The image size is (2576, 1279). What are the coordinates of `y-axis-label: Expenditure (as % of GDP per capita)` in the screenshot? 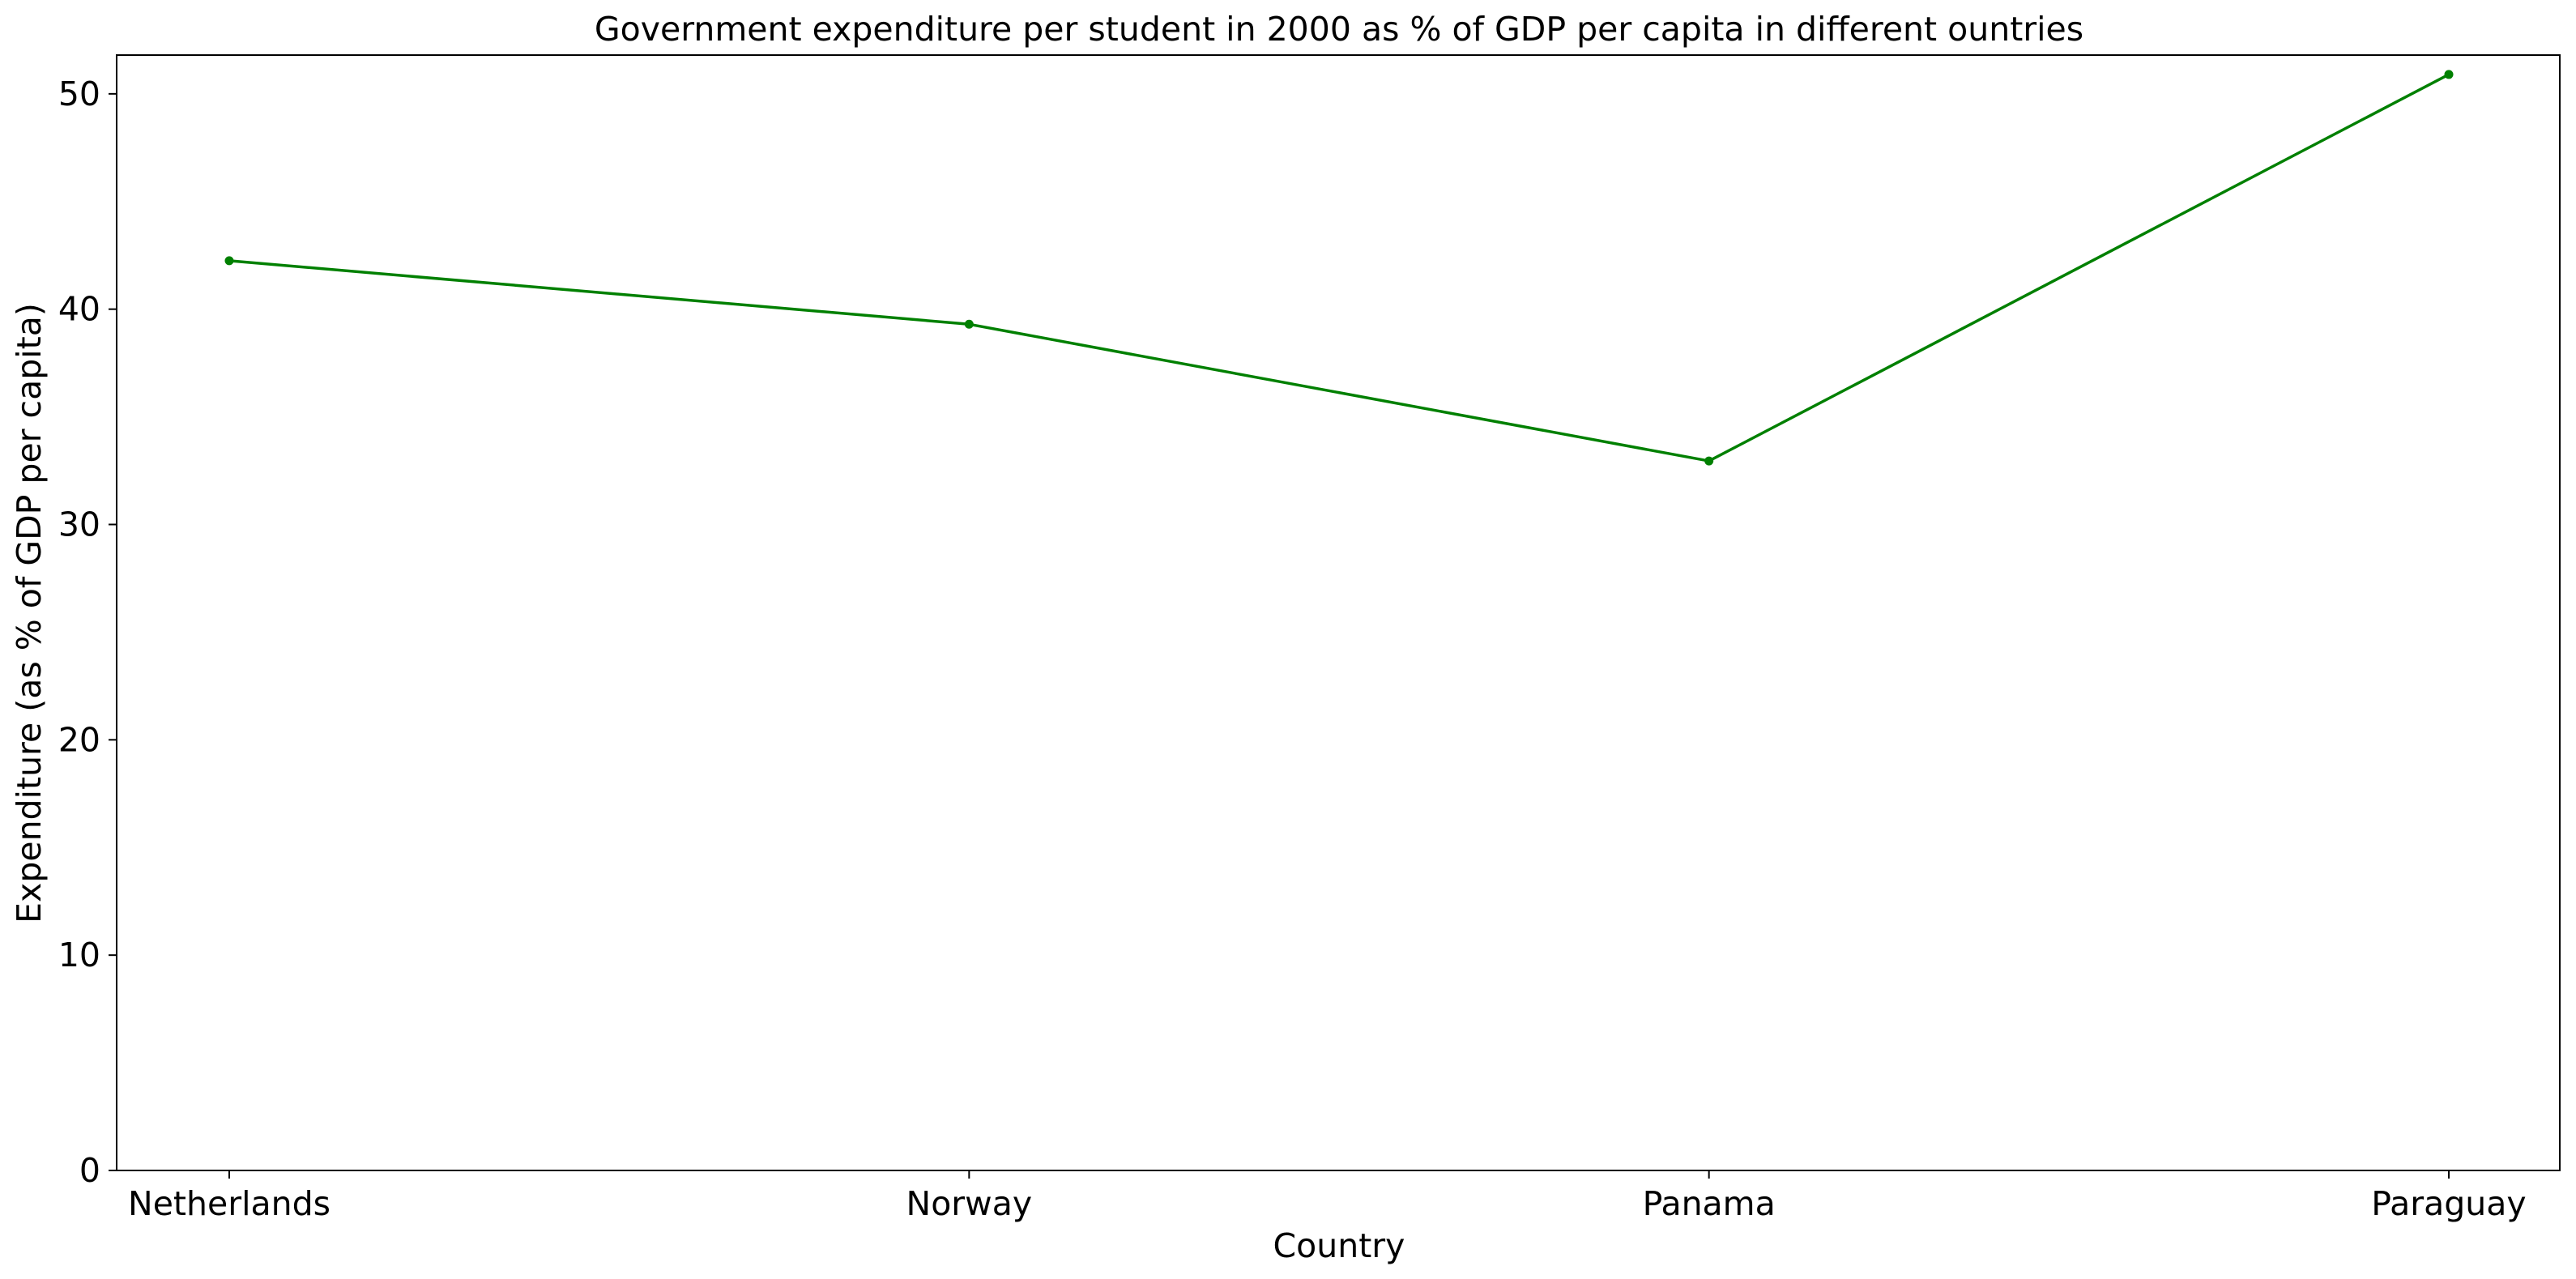 It's located at (30, 613).